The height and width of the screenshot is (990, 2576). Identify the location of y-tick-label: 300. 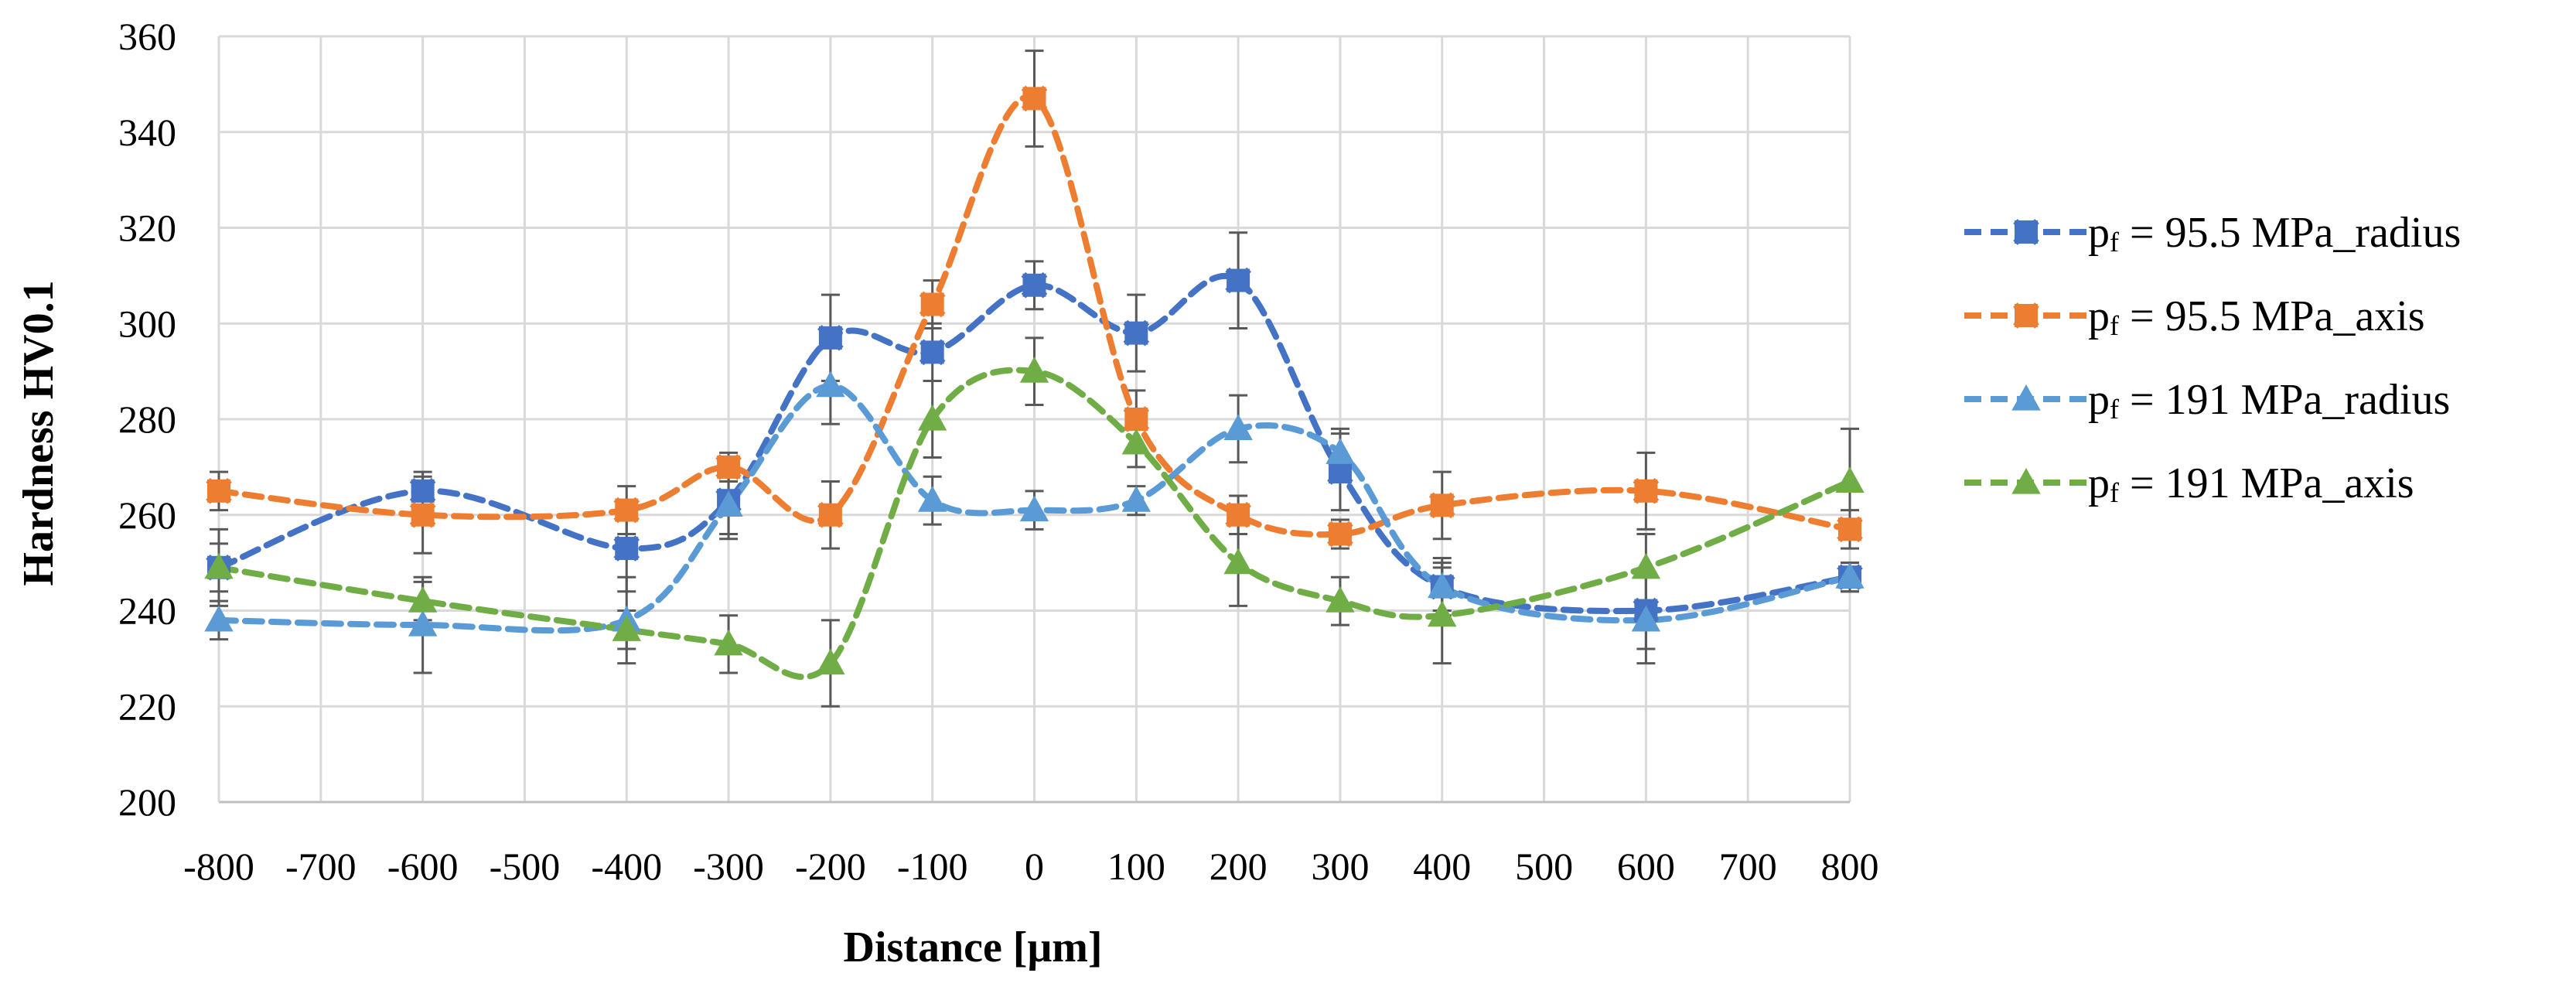
(147, 323).